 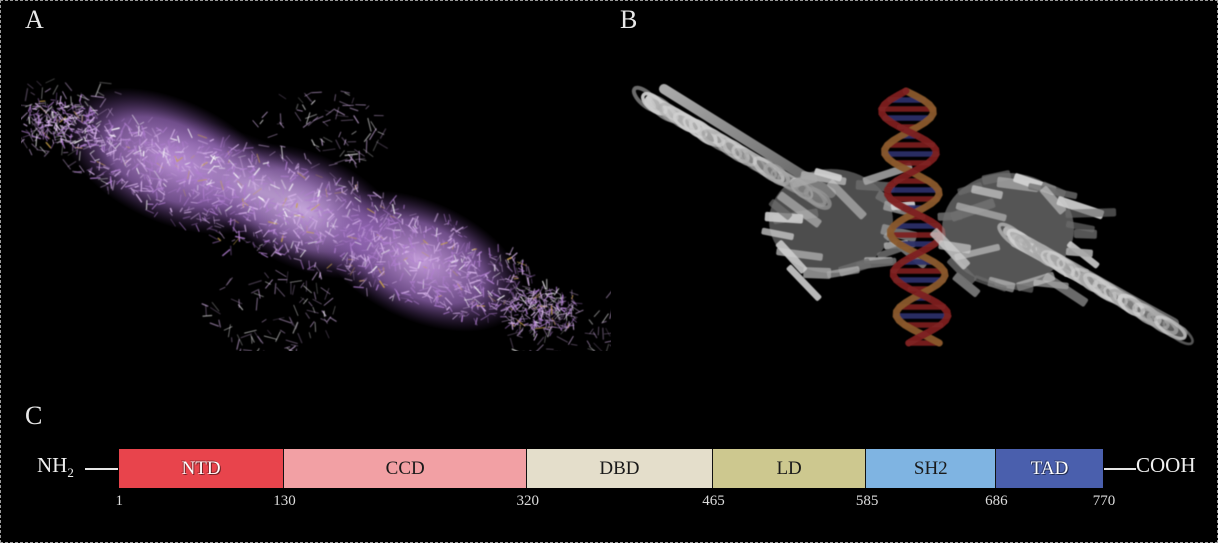 I want to click on n-terminus-text: NH, so click(x=52, y=465).